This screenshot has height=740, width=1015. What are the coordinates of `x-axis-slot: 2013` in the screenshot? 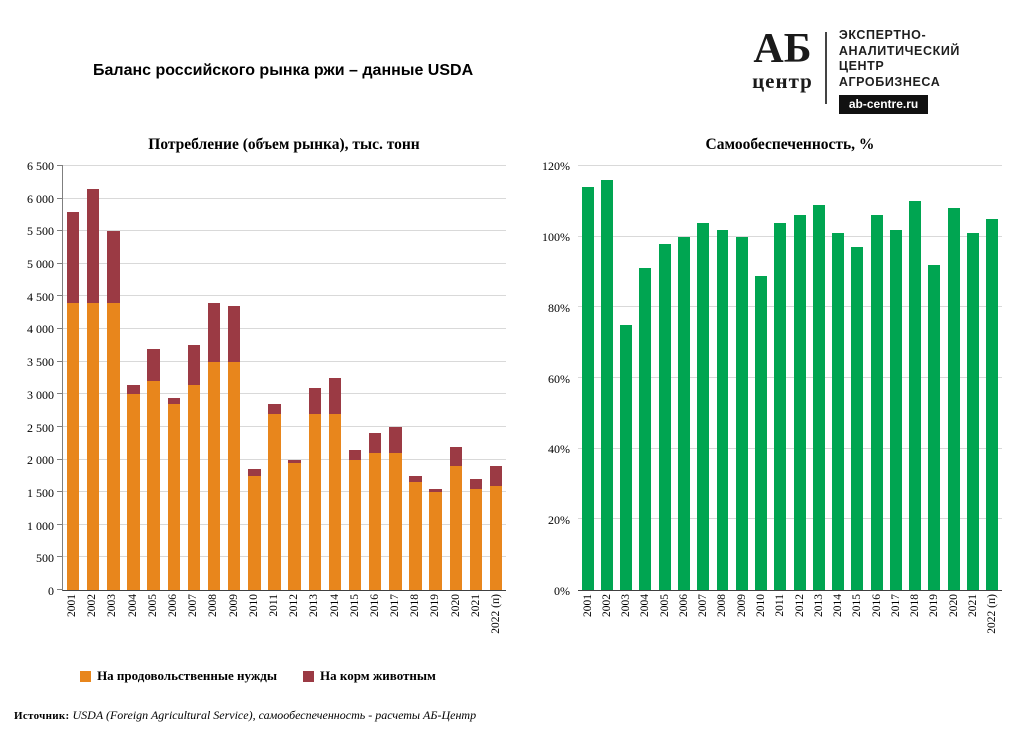 It's located at (818, 623).